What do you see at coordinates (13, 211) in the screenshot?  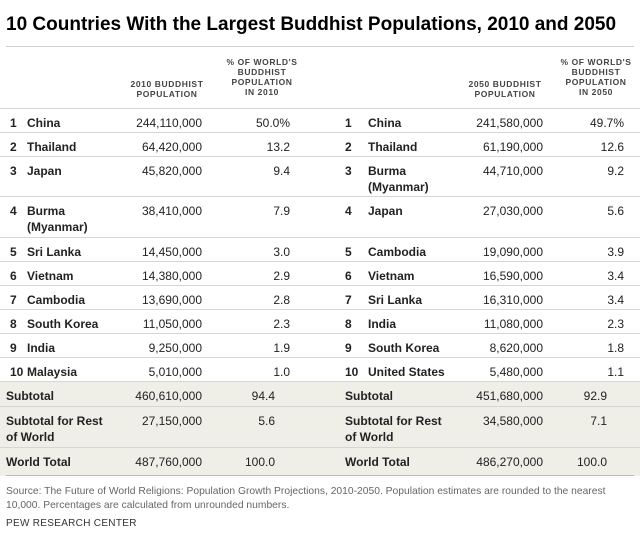 I see `rank-2010: 4` at bounding box center [13, 211].